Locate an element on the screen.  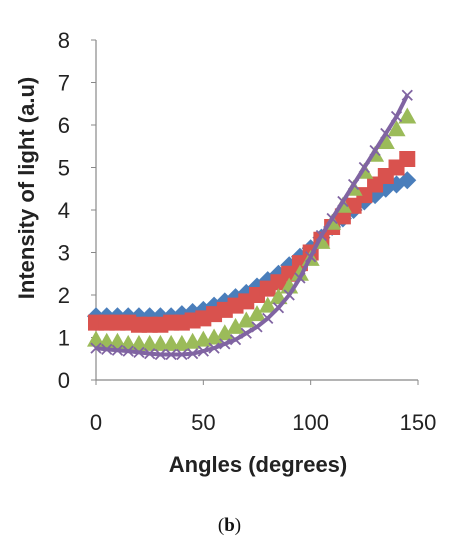
caption-label: b is located at coordinates (229, 525).